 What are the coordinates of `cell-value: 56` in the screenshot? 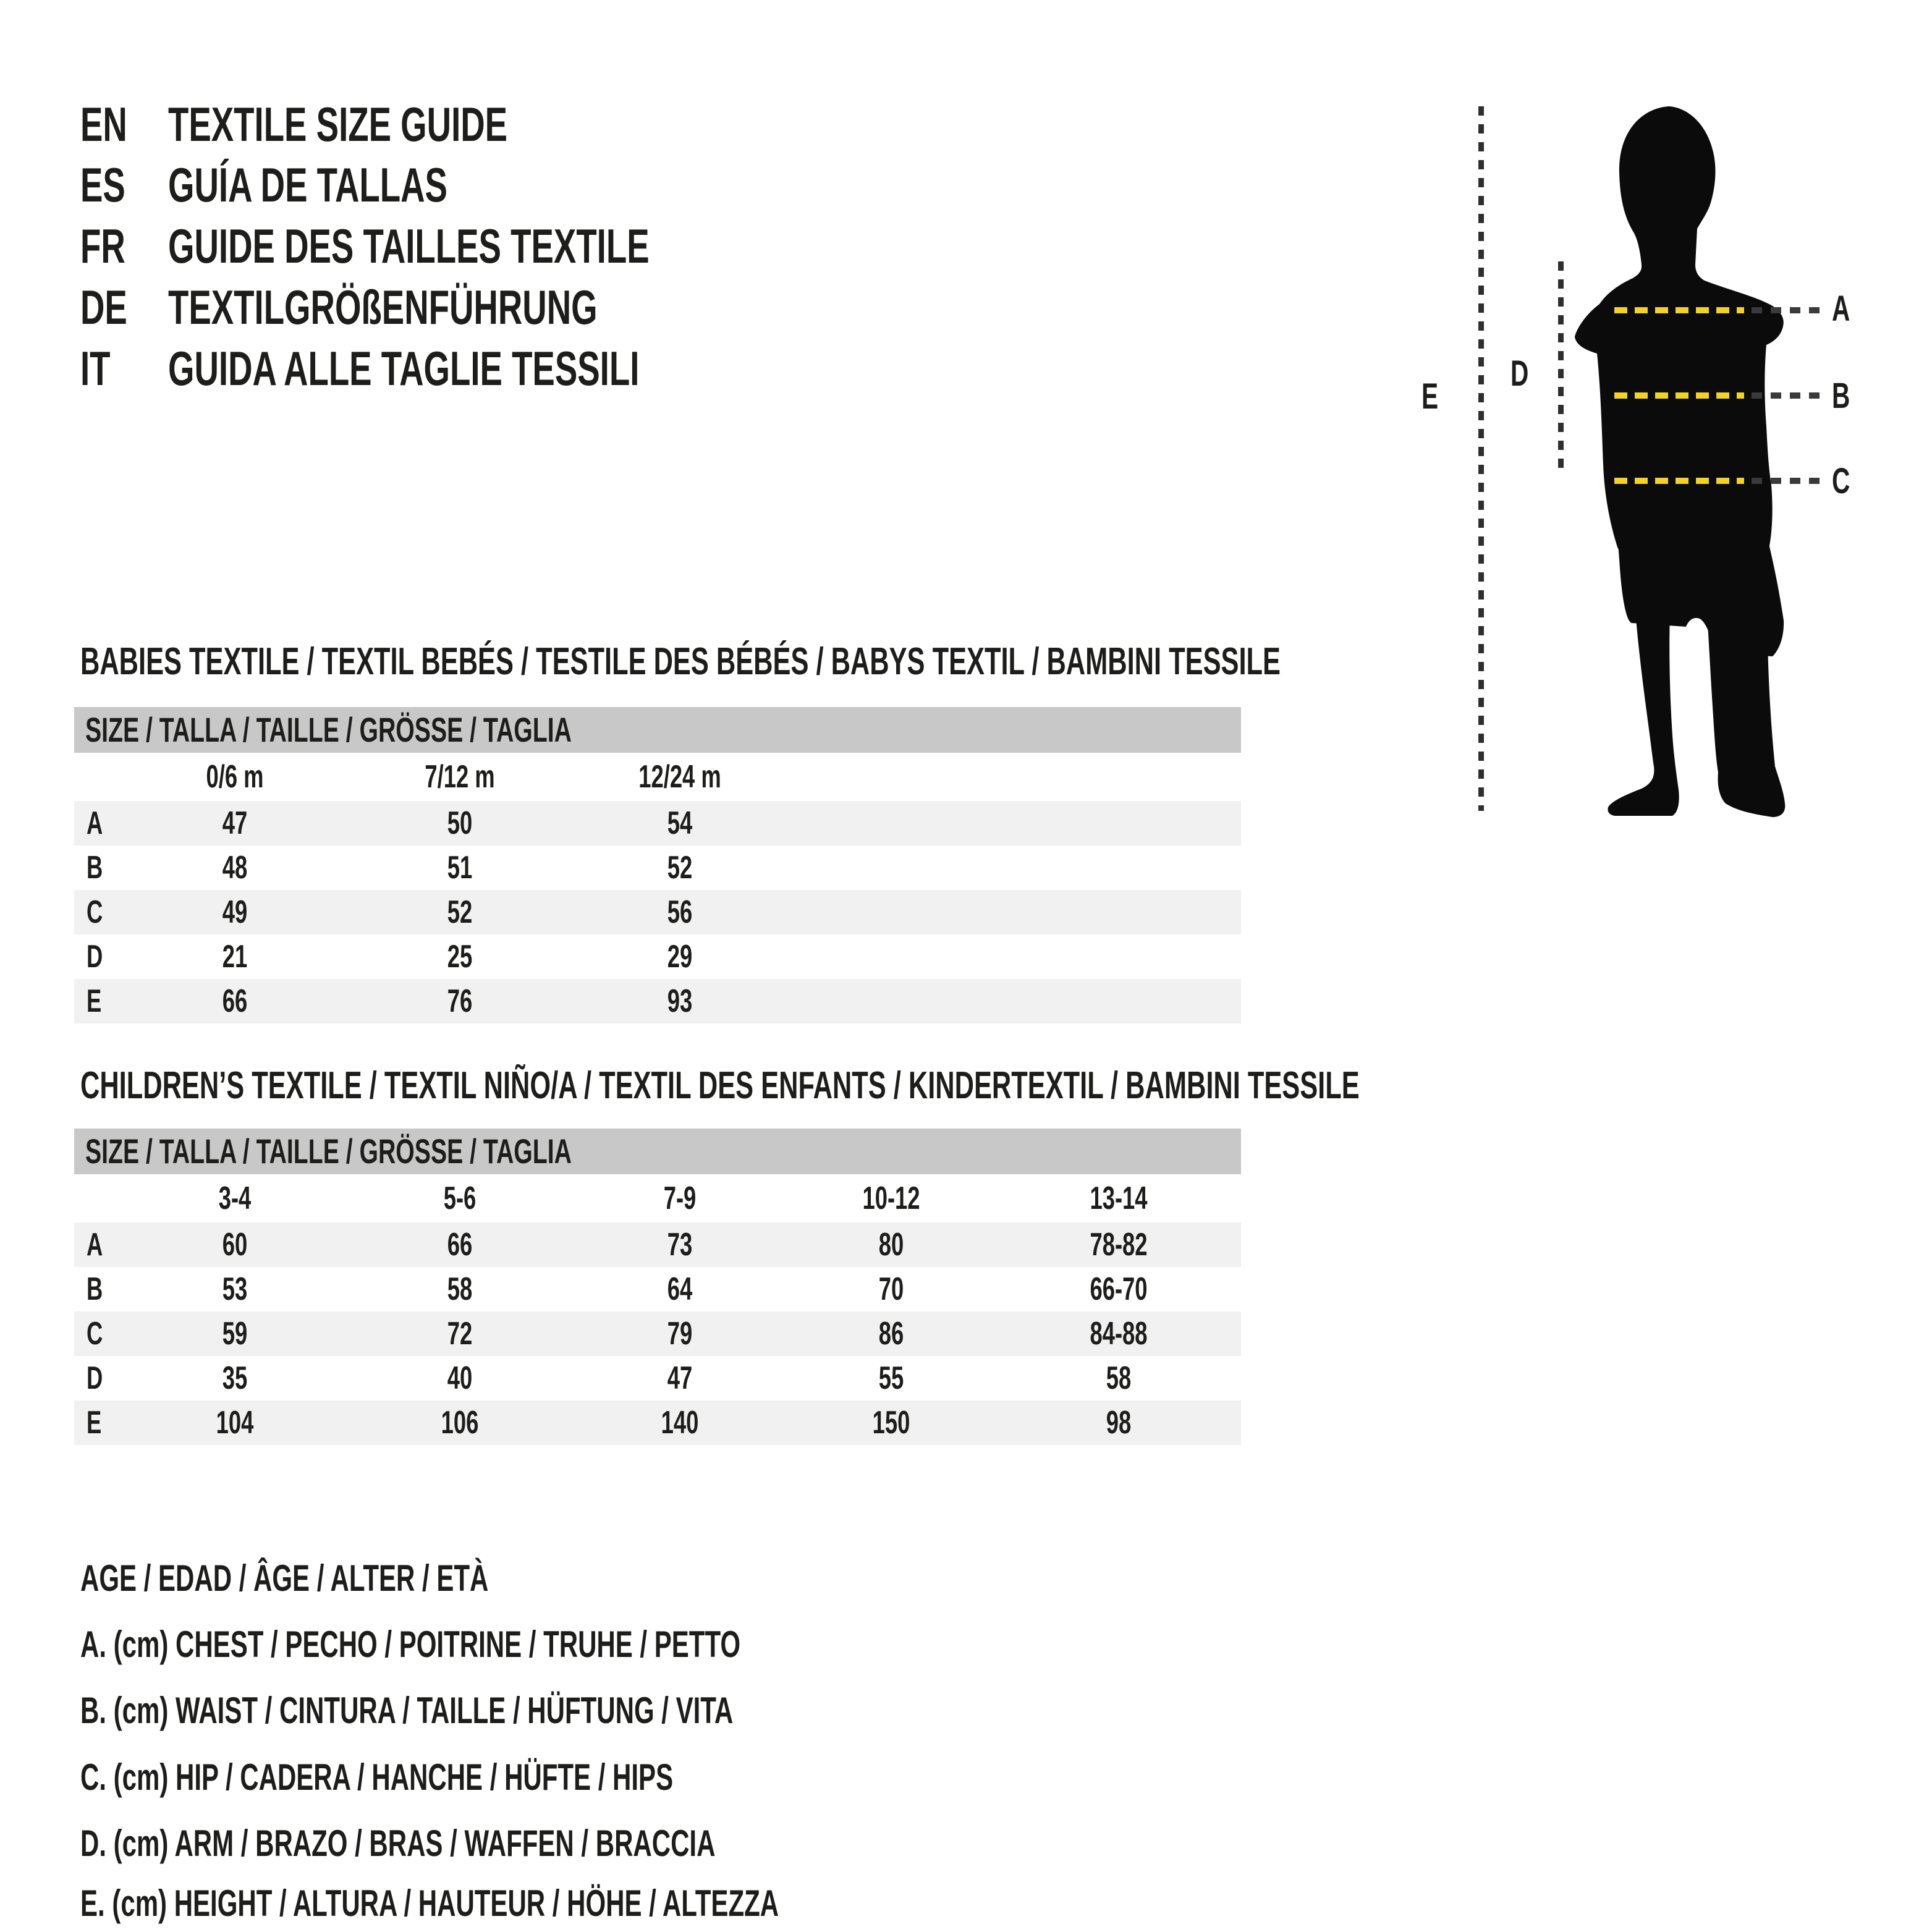 It's located at (680, 912).